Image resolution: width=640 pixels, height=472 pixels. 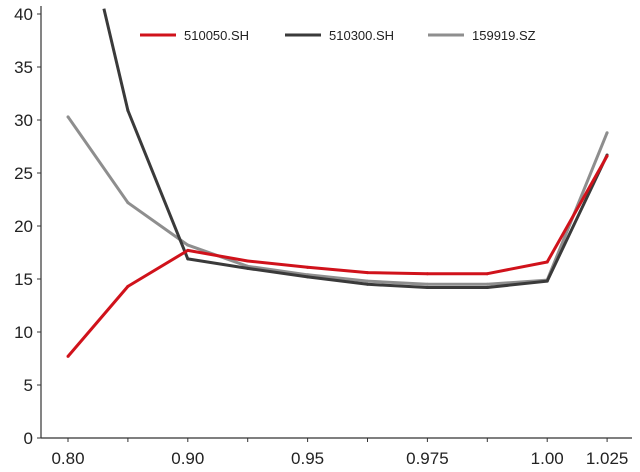 I want to click on x-tick-label: 1.025, so click(x=607, y=458).